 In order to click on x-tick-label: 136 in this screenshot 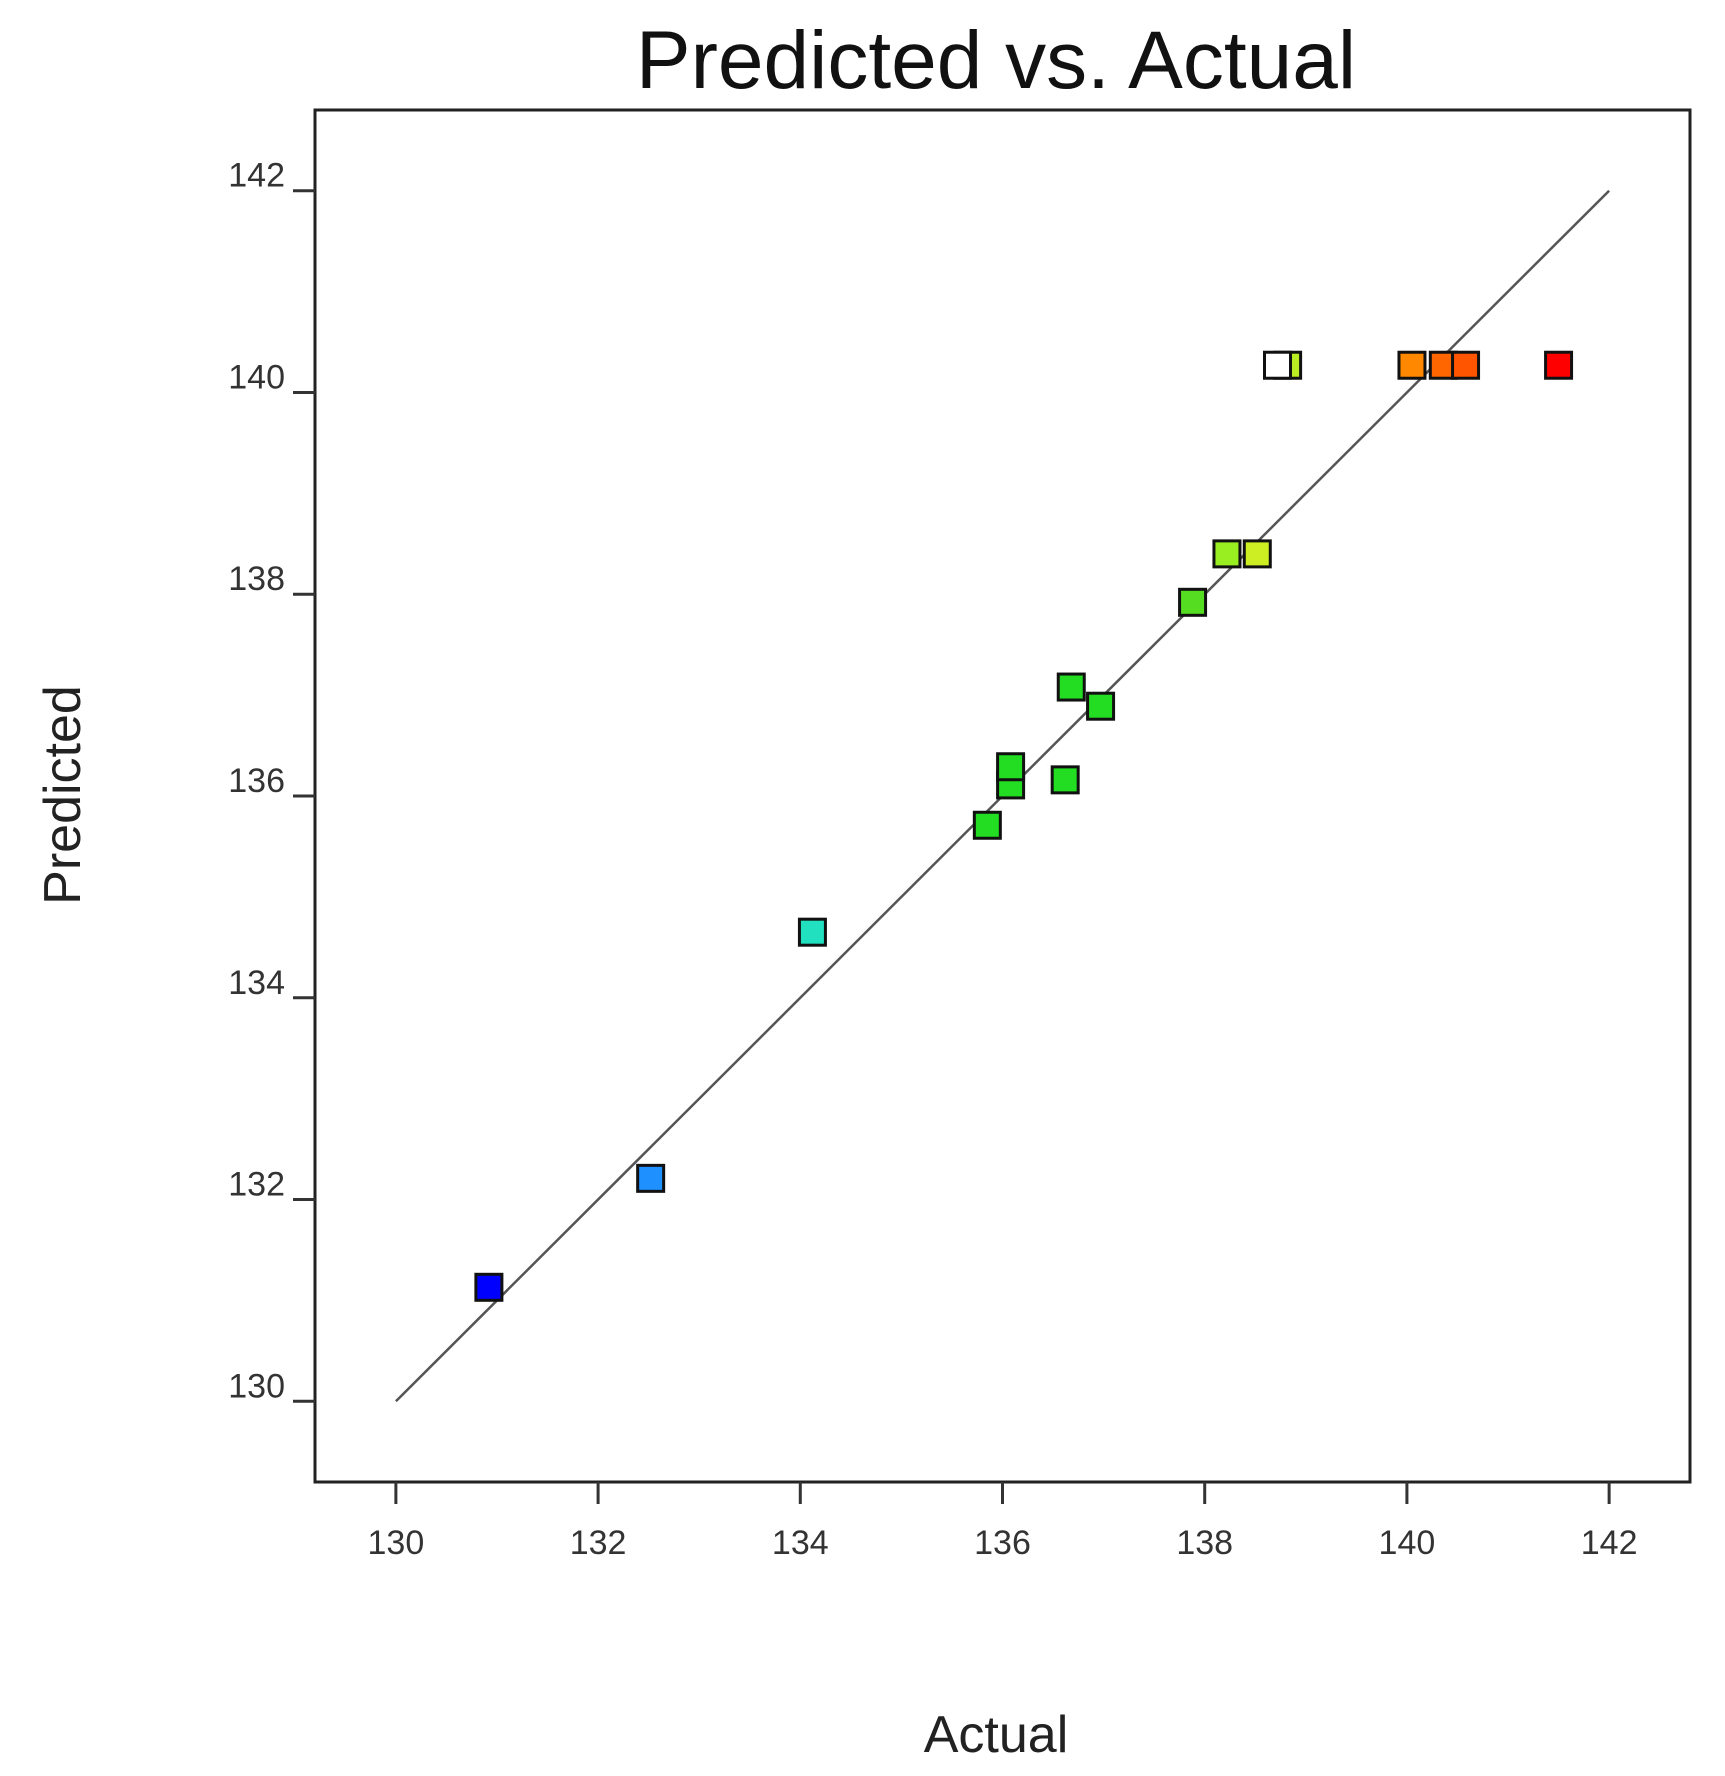, I will do `click(1002, 1543)`.